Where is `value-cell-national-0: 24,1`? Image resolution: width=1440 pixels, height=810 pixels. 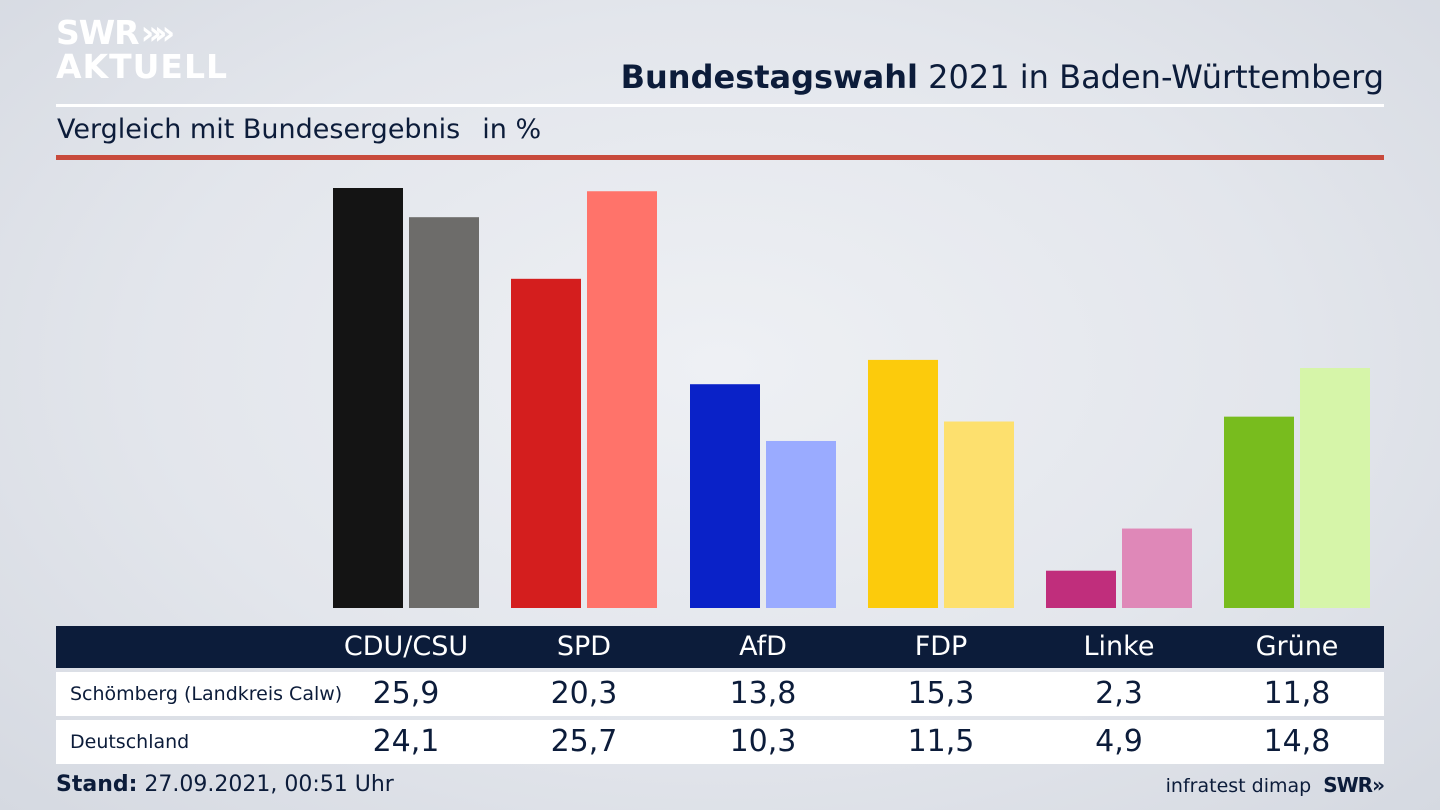 value-cell-national-0: 24,1 is located at coordinates (406, 741).